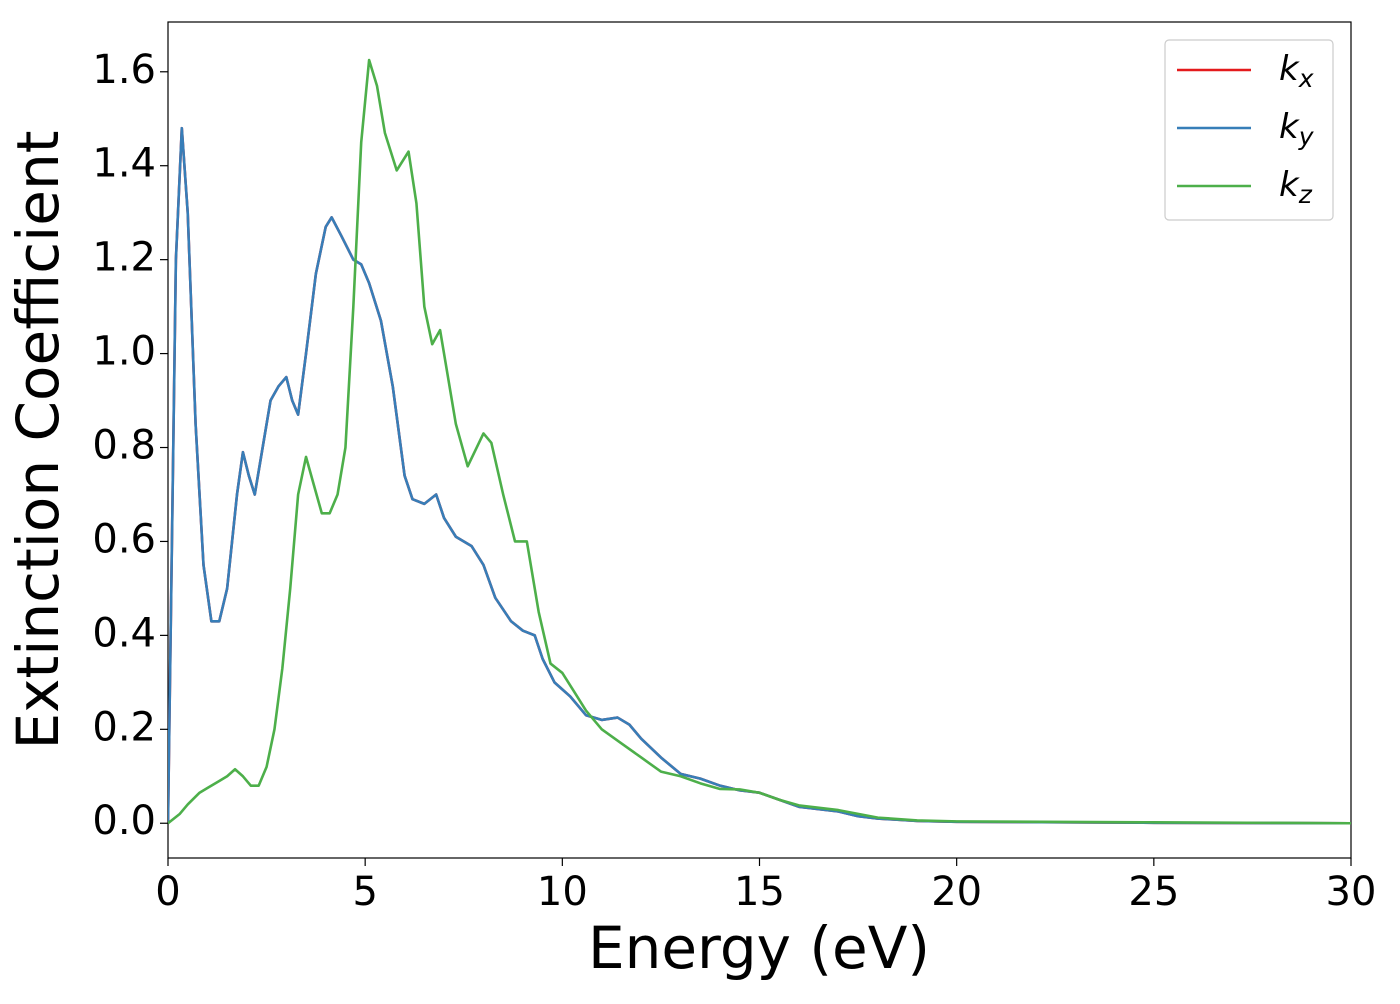  Describe the element at coordinates (124, 539) in the screenshot. I see `y-tick-label: 0.6` at that location.